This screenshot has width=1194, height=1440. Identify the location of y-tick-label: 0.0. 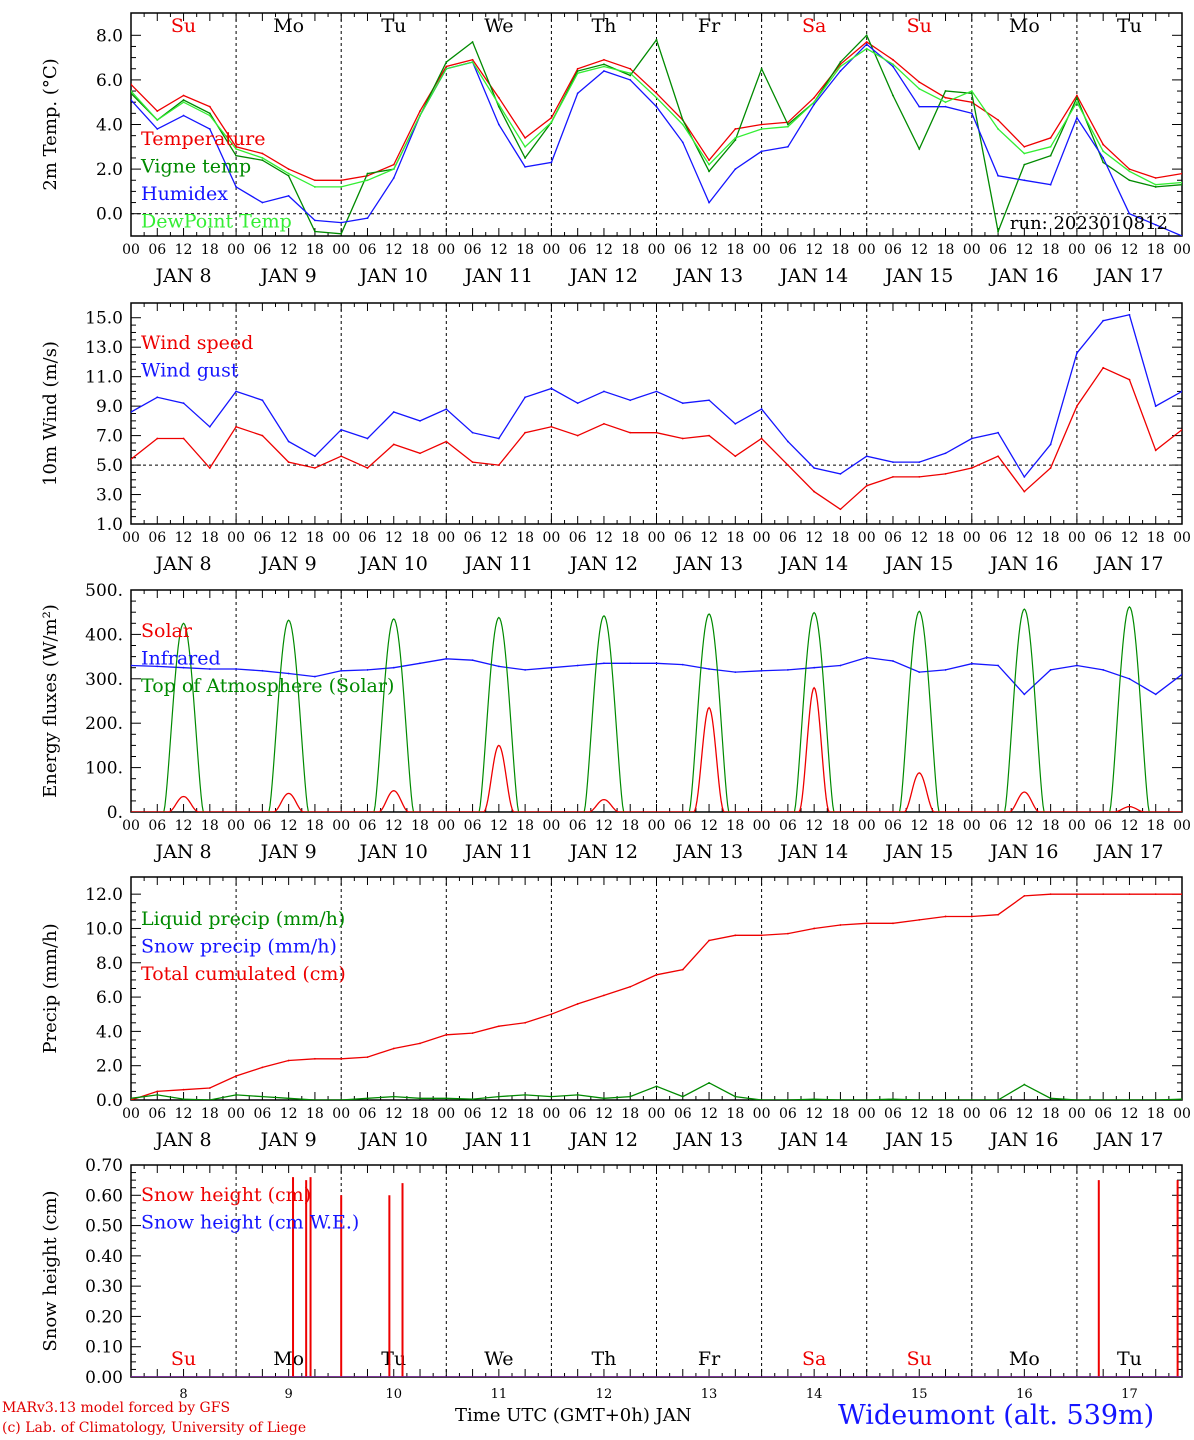
(109, 1101).